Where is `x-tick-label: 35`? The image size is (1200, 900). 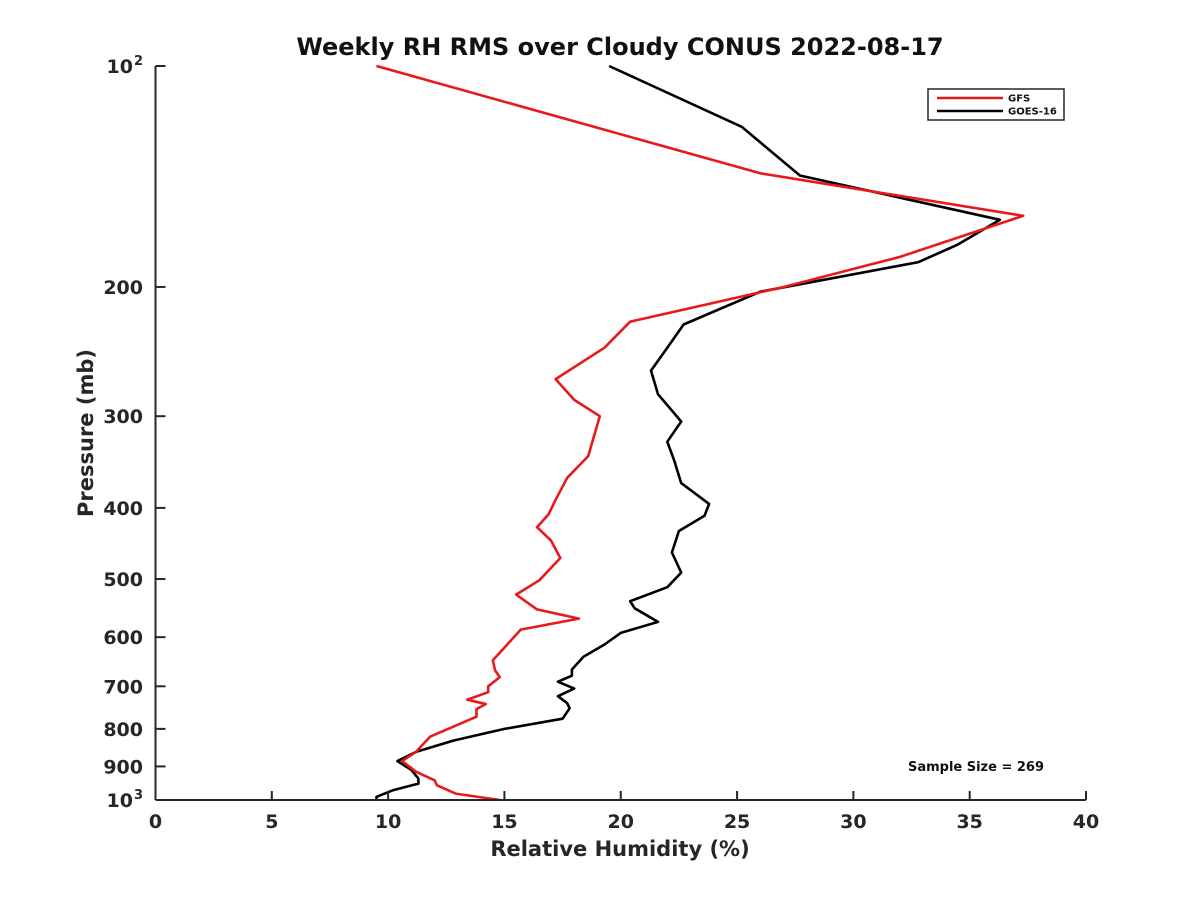 x-tick-label: 35 is located at coordinates (969, 822).